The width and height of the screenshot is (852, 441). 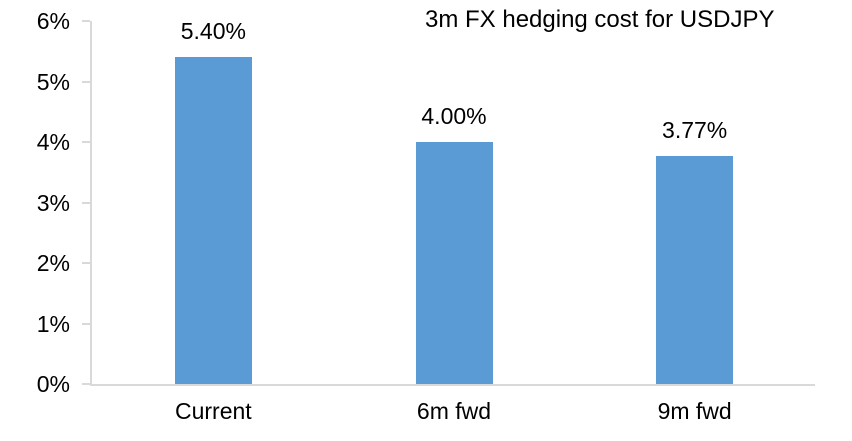 What do you see at coordinates (454, 116) in the screenshot?
I see `bar-value-label-6m-fwd: 4.00%` at bounding box center [454, 116].